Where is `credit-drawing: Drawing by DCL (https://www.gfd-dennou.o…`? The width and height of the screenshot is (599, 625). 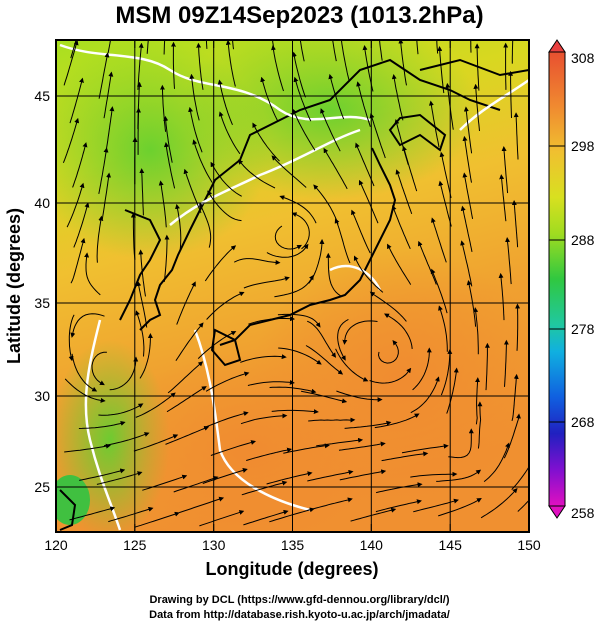 credit-drawing: Drawing by DCL (https://www.gfd-dennou.o… is located at coordinates (299, 600).